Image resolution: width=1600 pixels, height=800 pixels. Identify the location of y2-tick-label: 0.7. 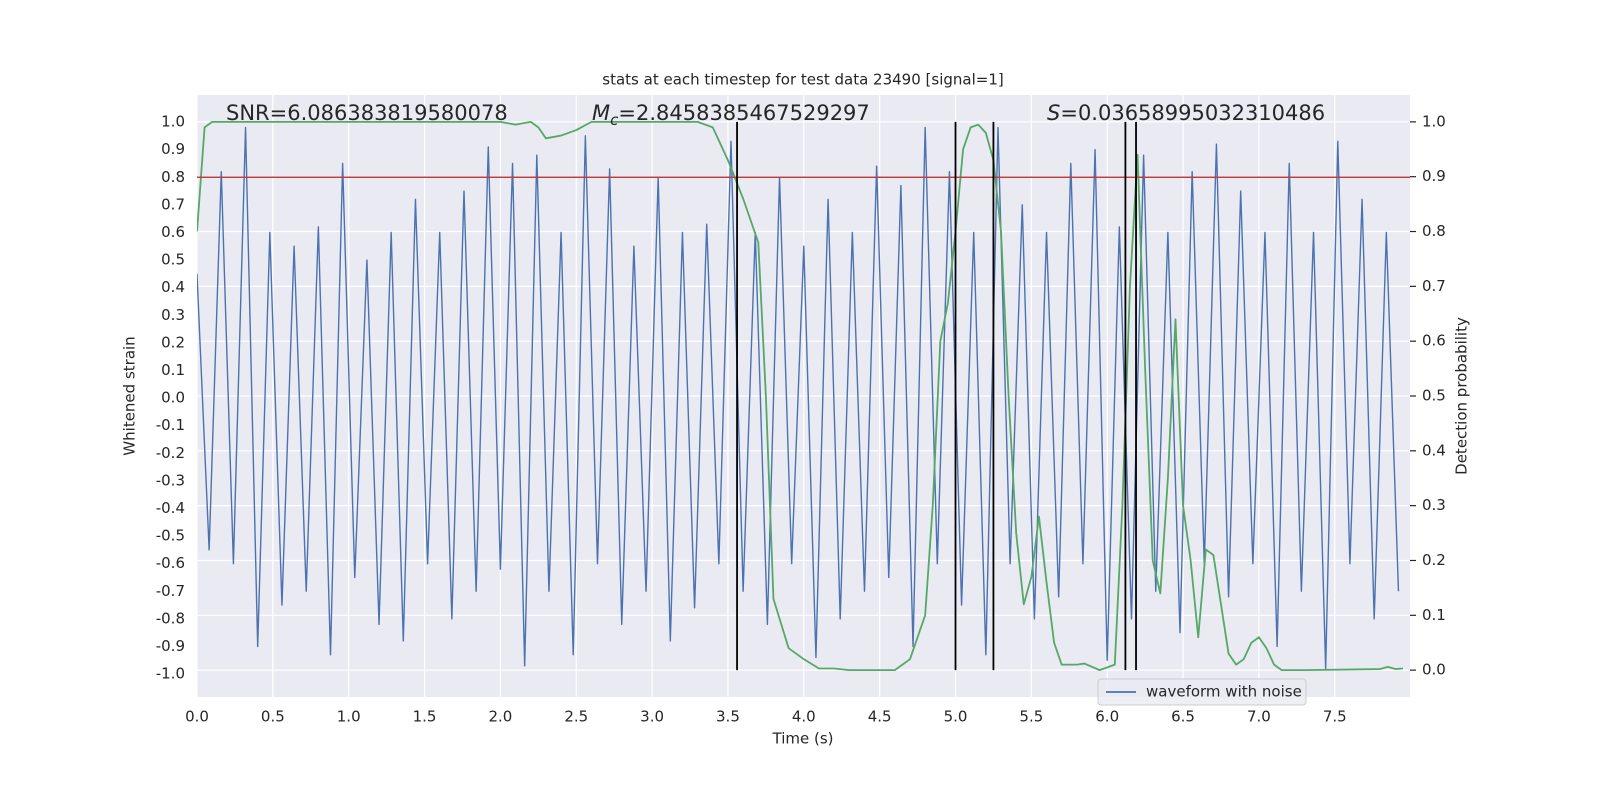
(1434, 286).